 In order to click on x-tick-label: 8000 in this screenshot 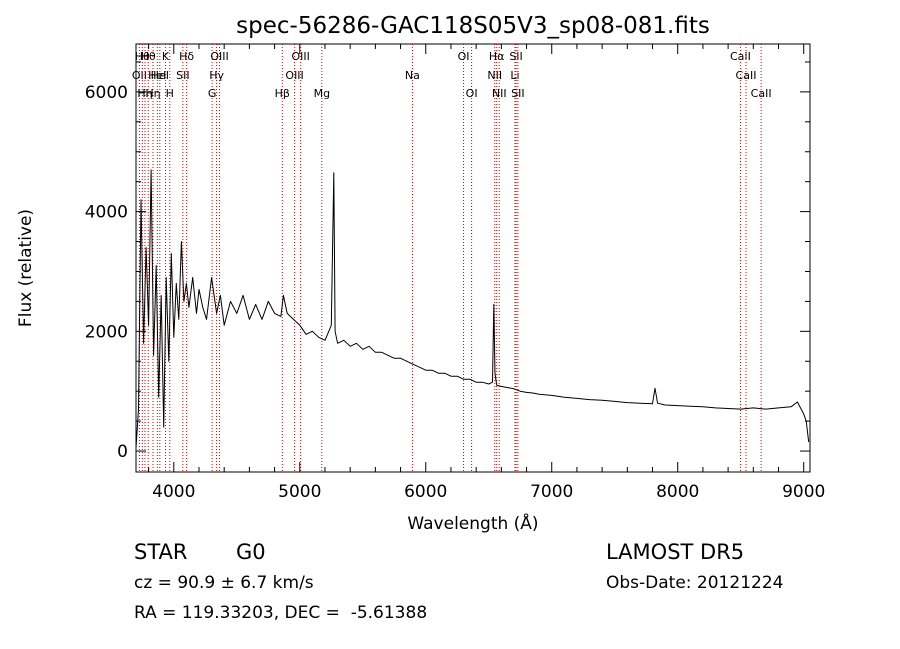, I will do `click(677, 492)`.